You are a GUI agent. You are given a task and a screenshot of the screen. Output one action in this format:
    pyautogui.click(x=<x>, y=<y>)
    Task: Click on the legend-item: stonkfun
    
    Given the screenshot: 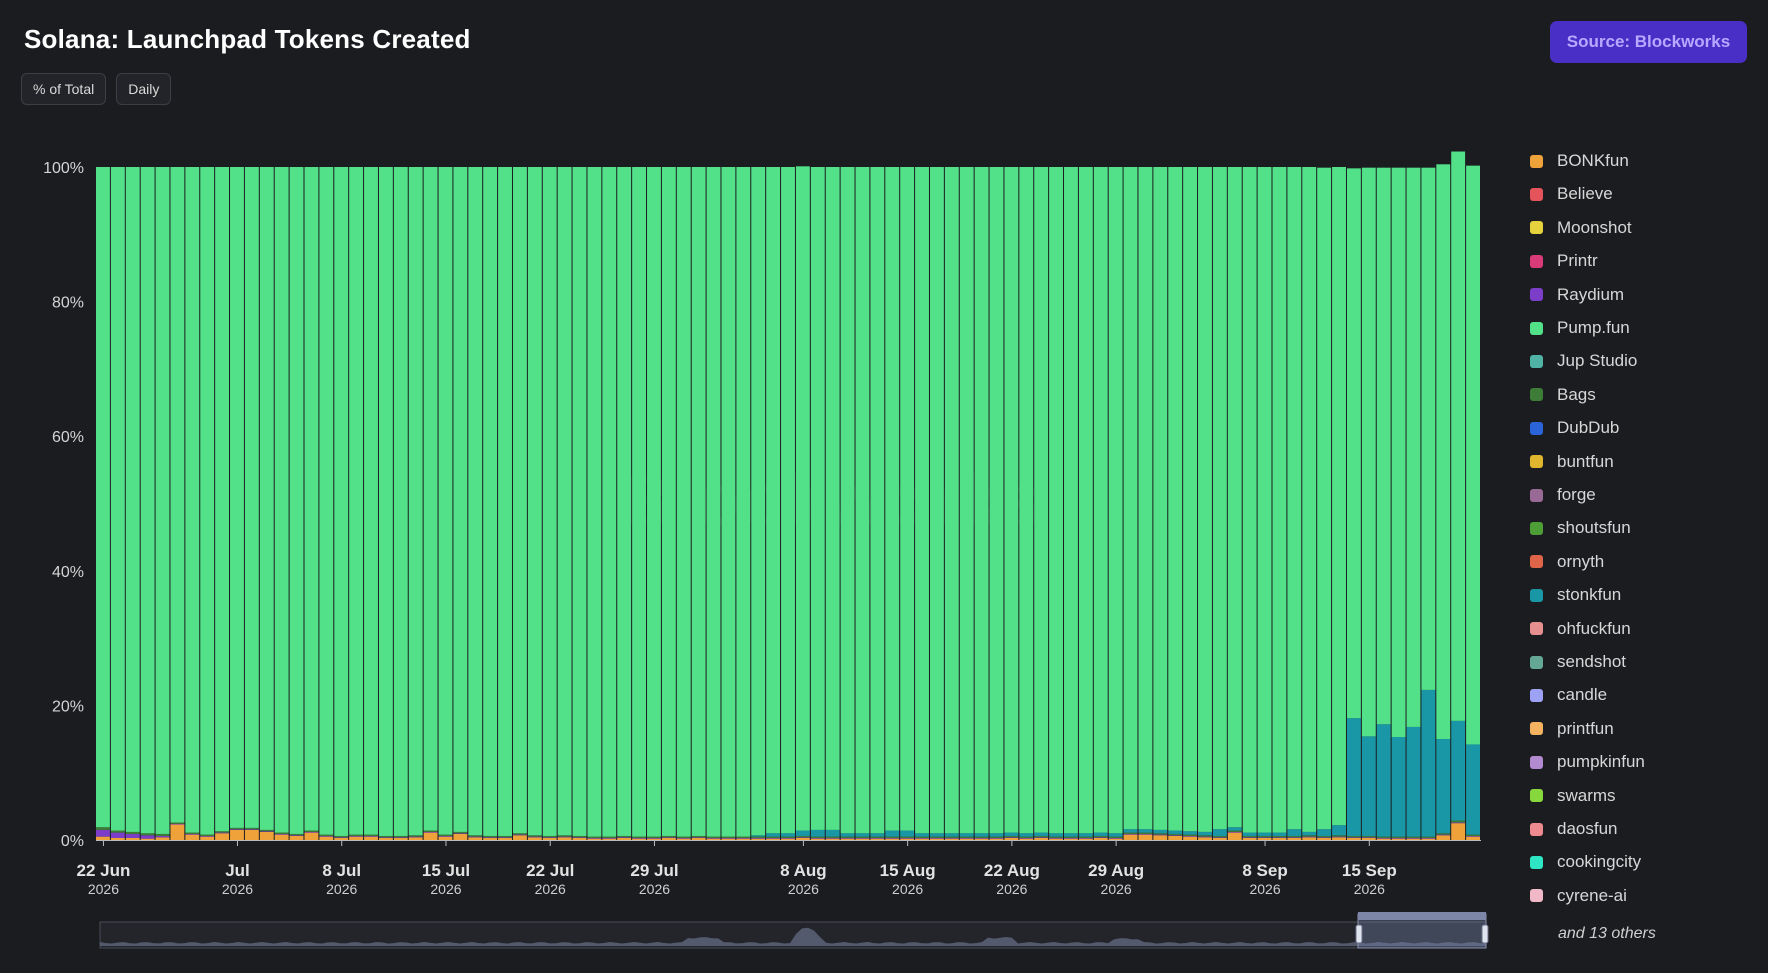 What is the action you would take?
    pyautogui.click(x=1575, y=595)
    